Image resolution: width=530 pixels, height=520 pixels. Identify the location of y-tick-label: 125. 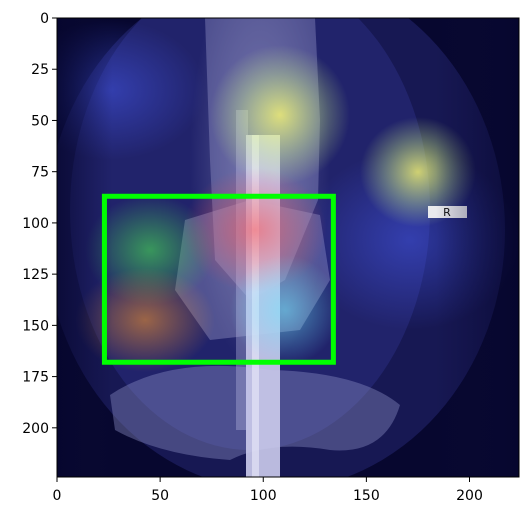
(35, 275).